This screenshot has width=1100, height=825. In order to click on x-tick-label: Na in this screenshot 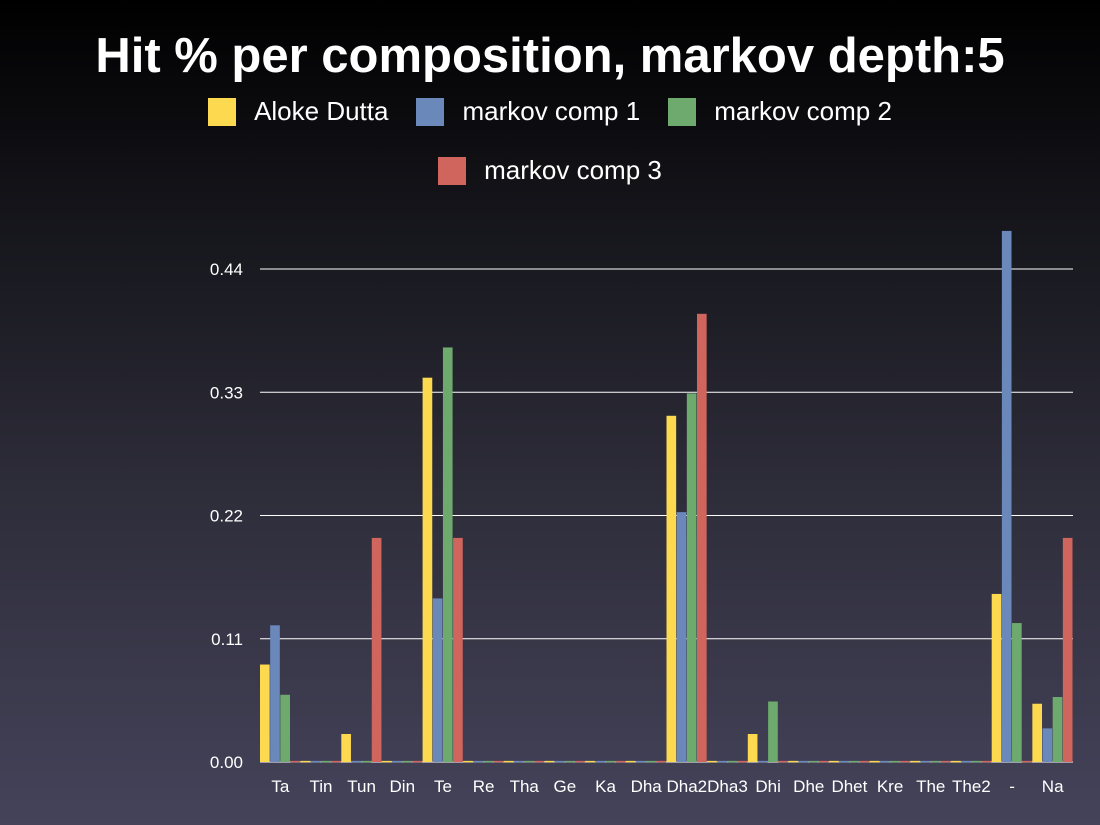, I will do `click(1053, 786)`.